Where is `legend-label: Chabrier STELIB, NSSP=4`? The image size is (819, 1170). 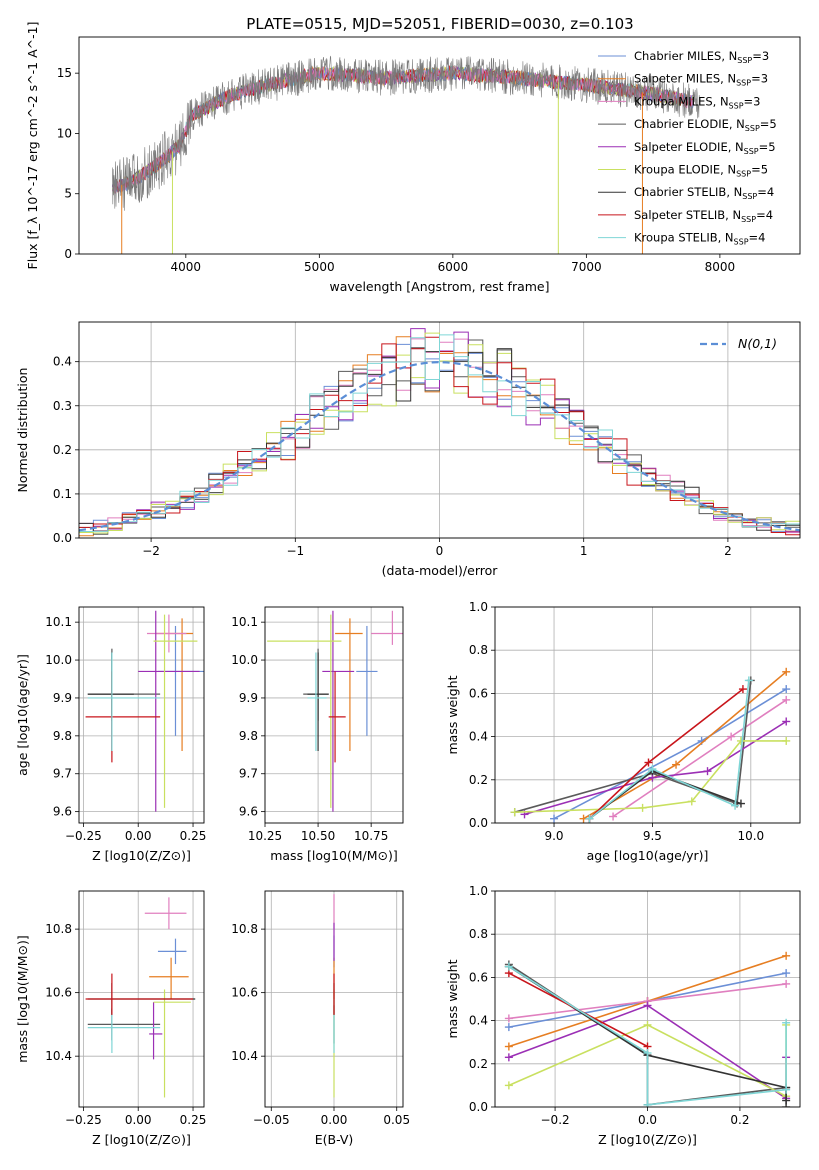 legend-label: Chabrier STELIB, NSSP=4 is located at coordinates (704, 193).